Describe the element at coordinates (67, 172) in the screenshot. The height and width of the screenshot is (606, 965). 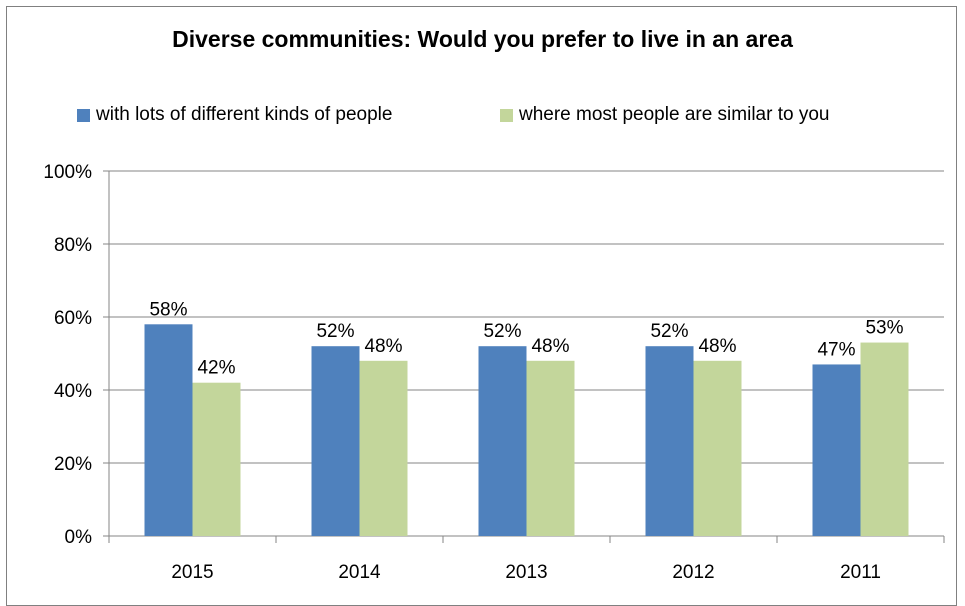
I see `y-tick-label: 100%` at that location.